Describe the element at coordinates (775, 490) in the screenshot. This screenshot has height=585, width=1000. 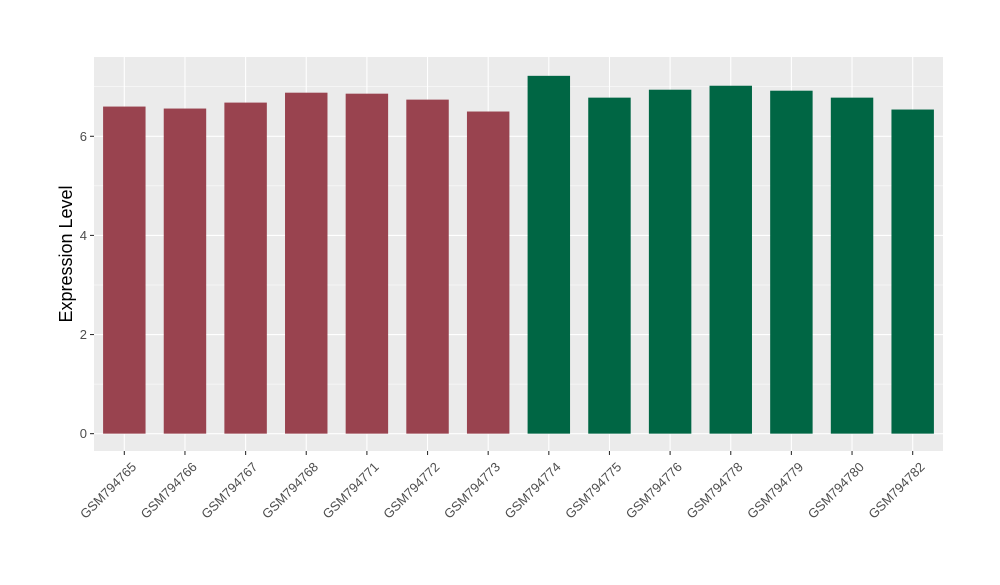
I see `x-tick-label: GSM794779` at that location.